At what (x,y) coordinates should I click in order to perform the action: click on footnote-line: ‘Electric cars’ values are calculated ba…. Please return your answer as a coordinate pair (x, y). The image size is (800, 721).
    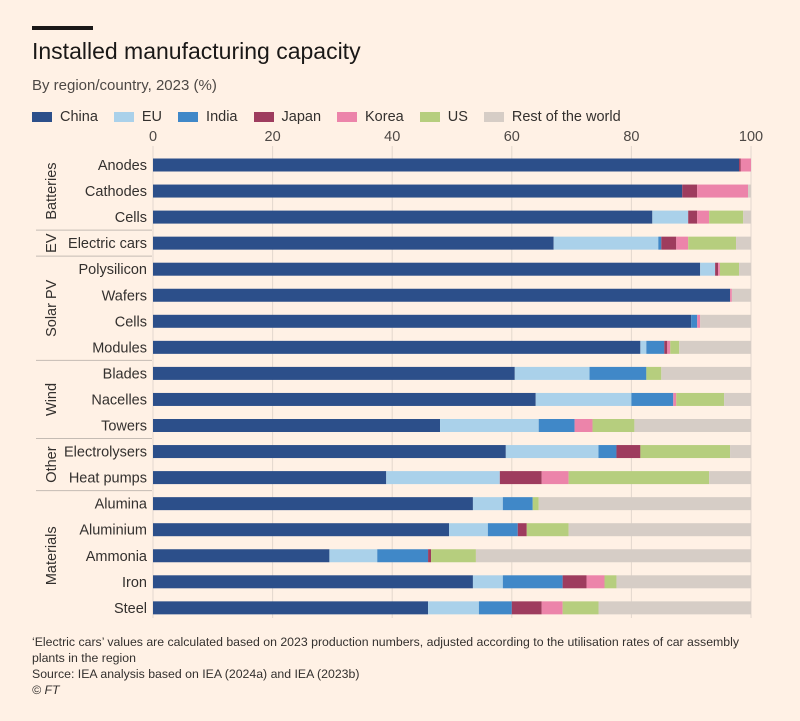
    Looking at the image, I should click on (385, 642).